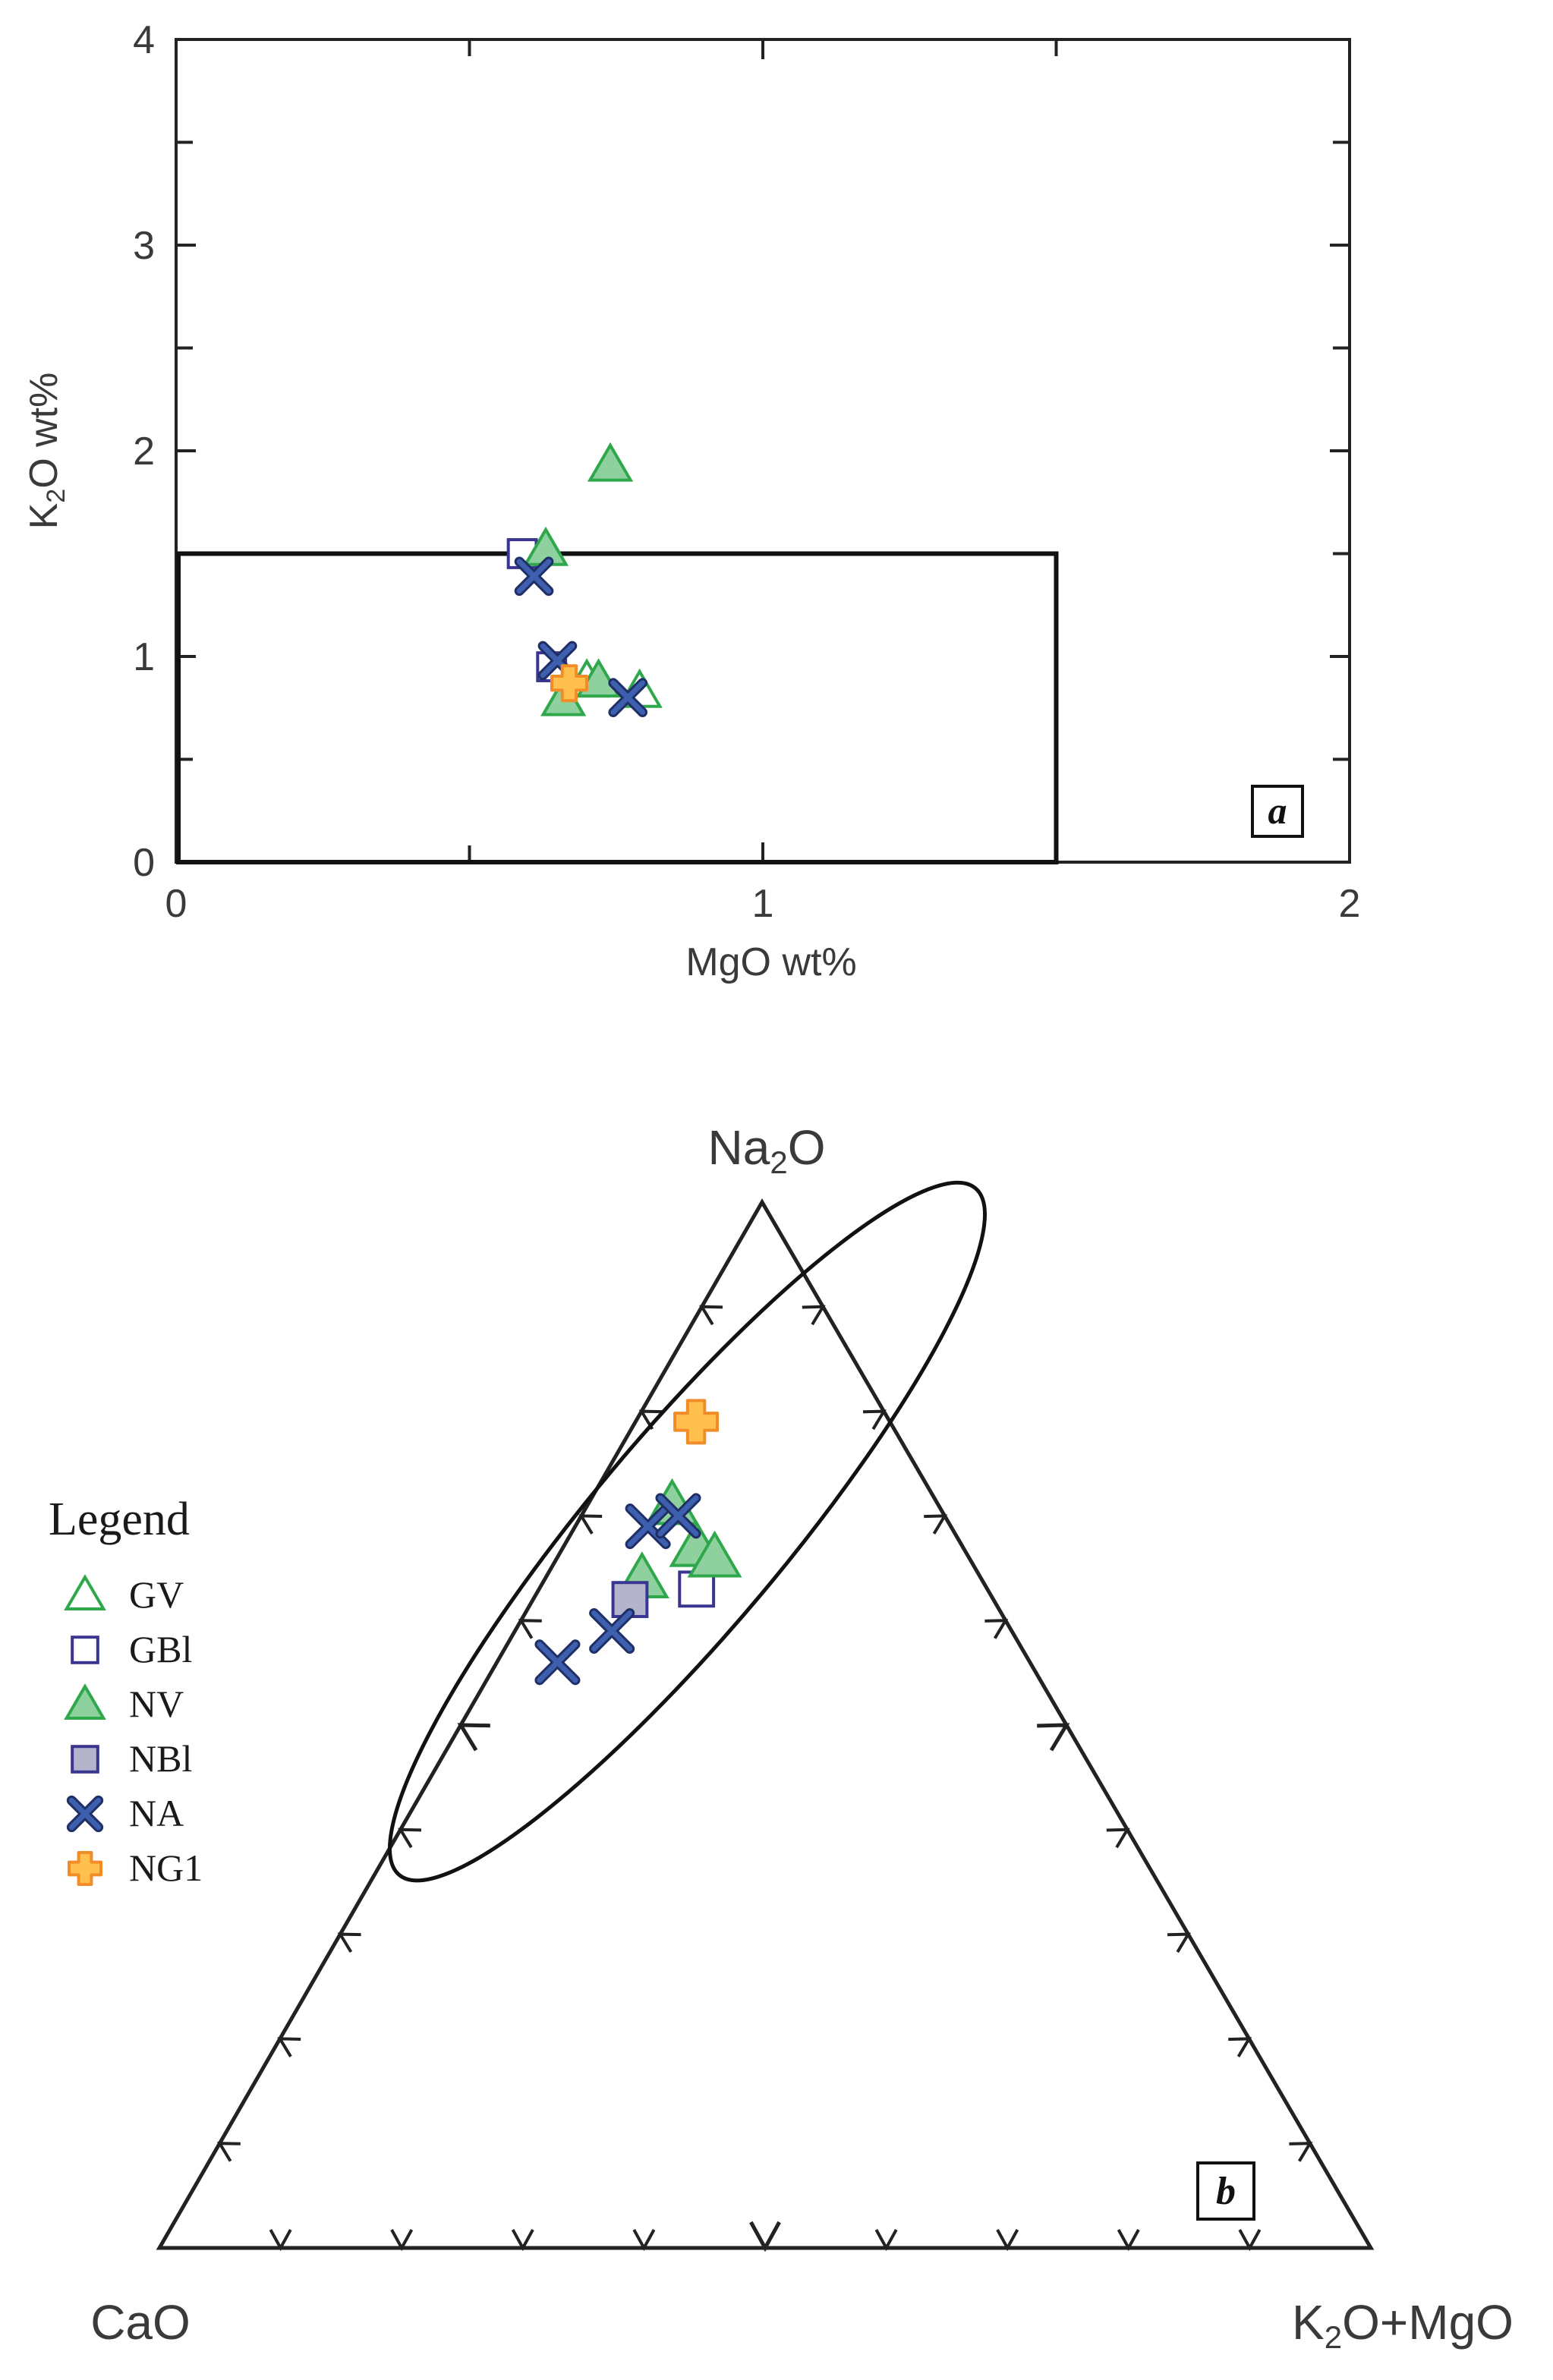 The image size is (1553, 2380). I want to click on legend-marker-ng1, so click(85, 1868).